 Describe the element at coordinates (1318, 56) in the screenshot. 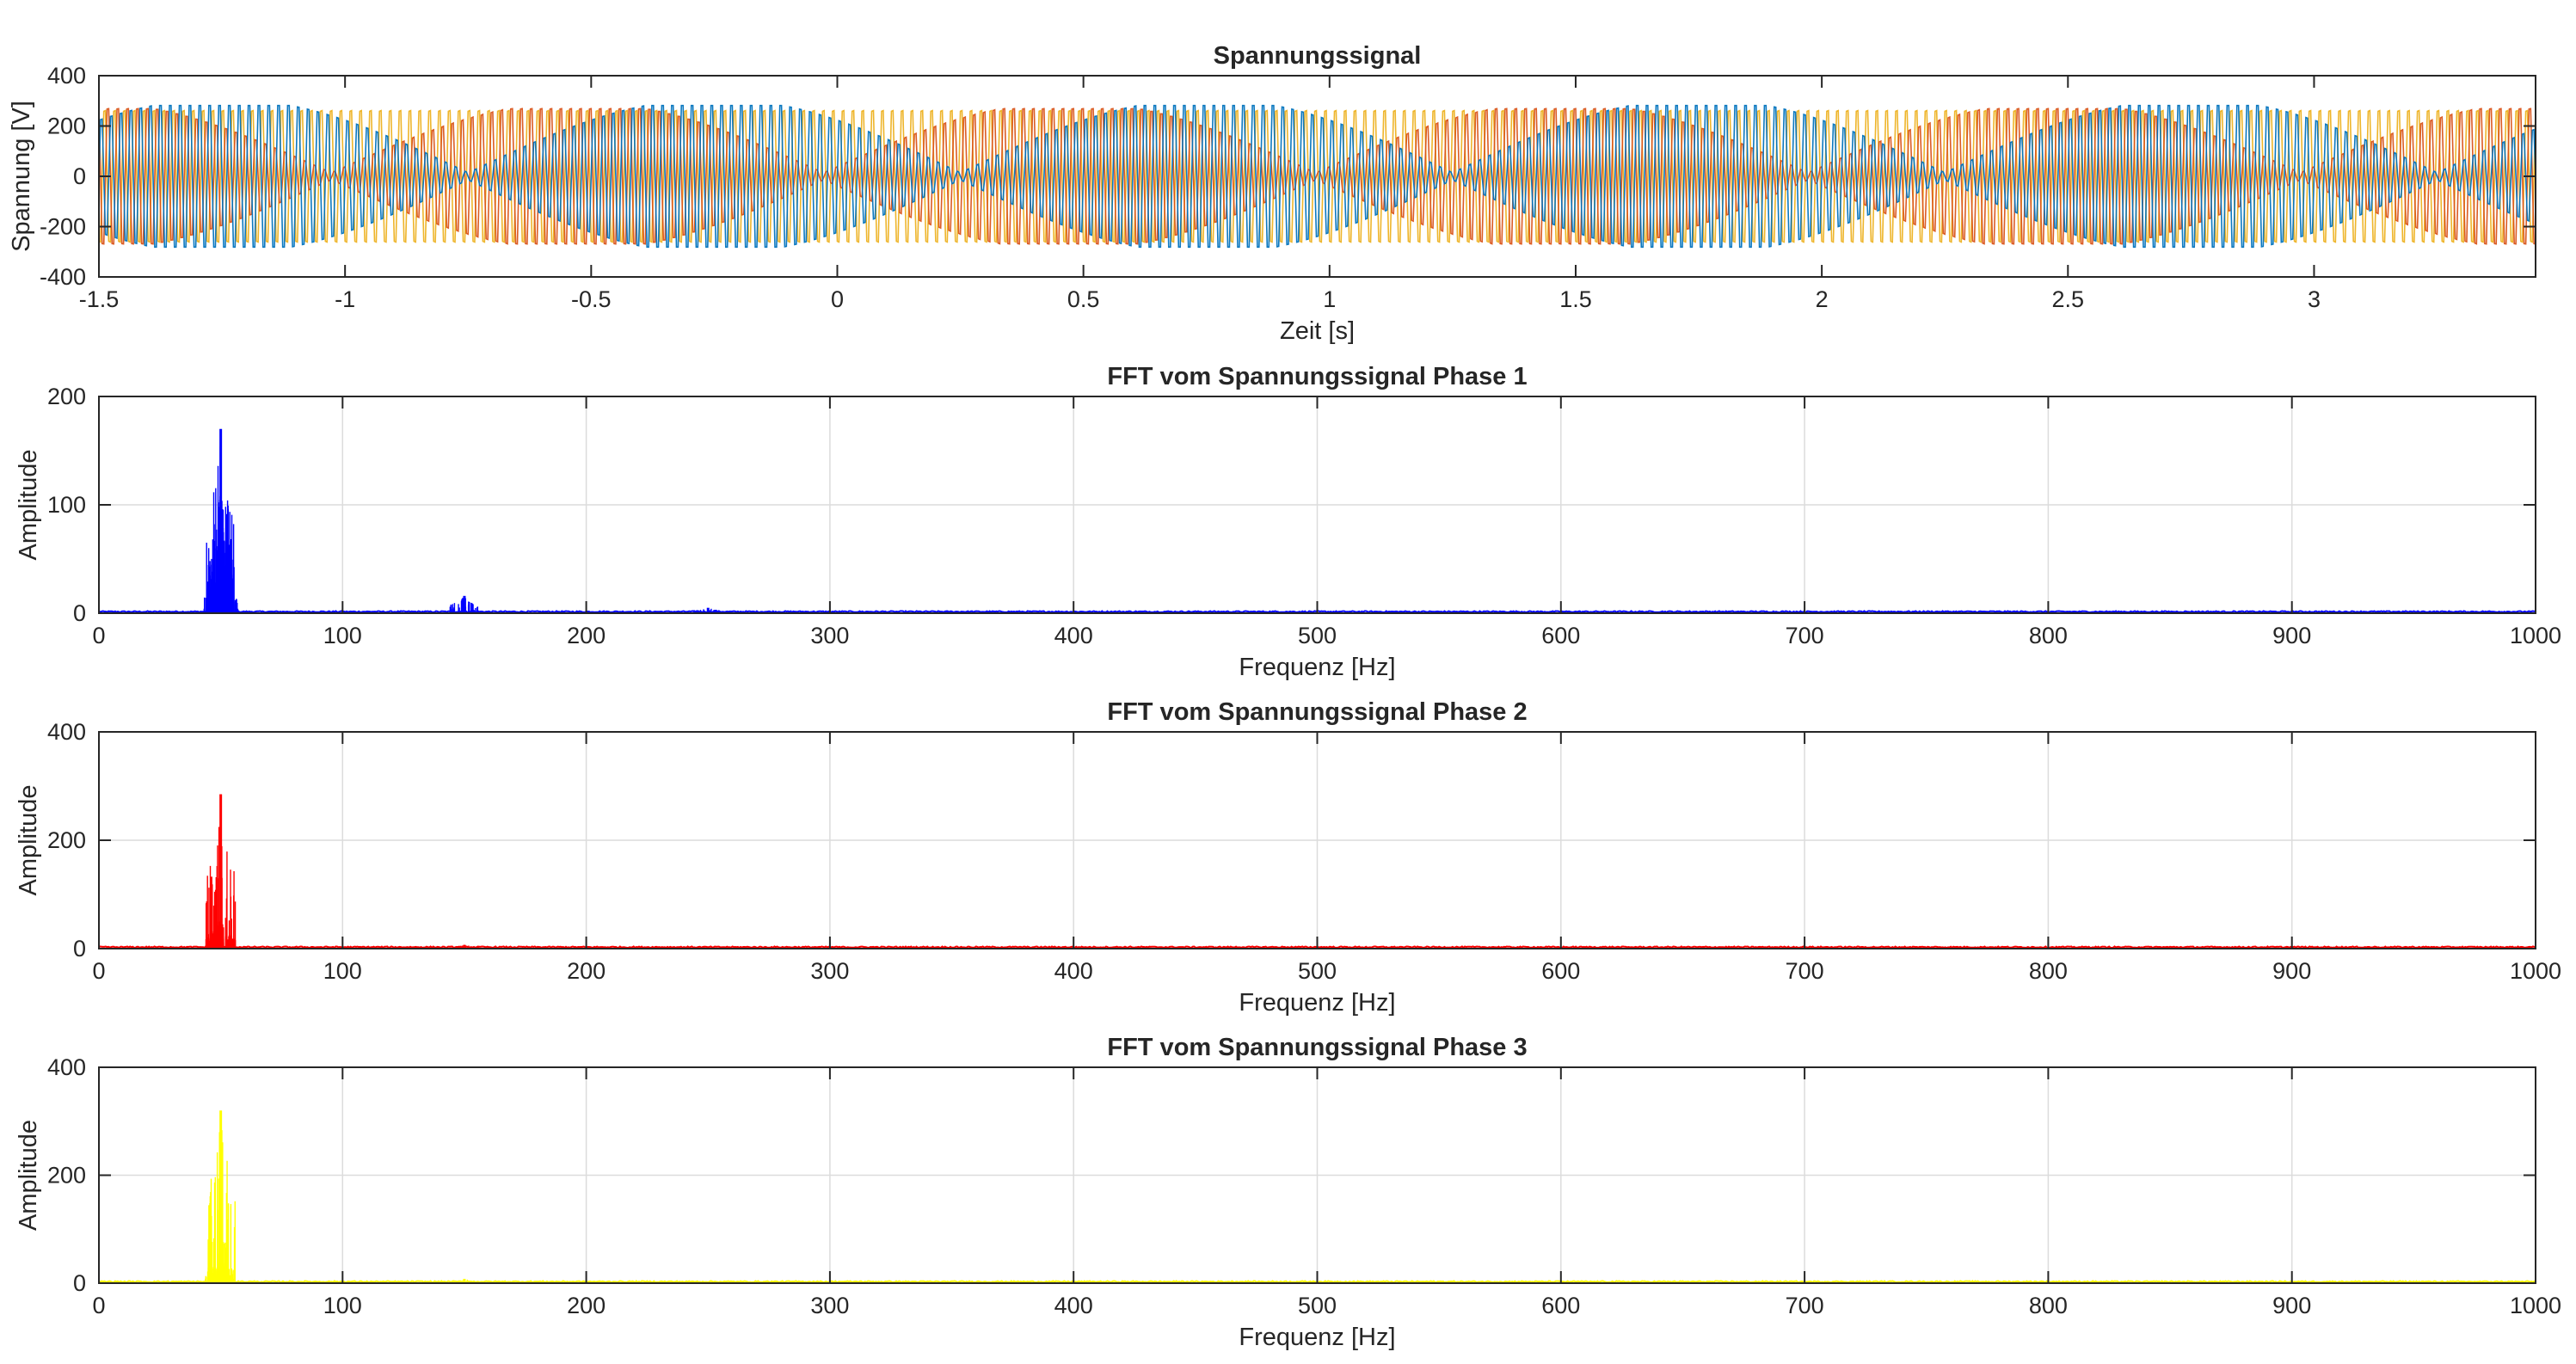

I see `chart-title: Spannungssignal` at that location.